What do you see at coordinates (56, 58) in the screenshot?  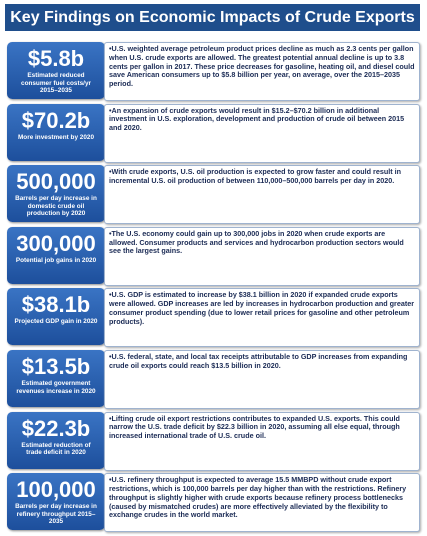 I see `figure: $5.8b` at bounding box center [56, 58].